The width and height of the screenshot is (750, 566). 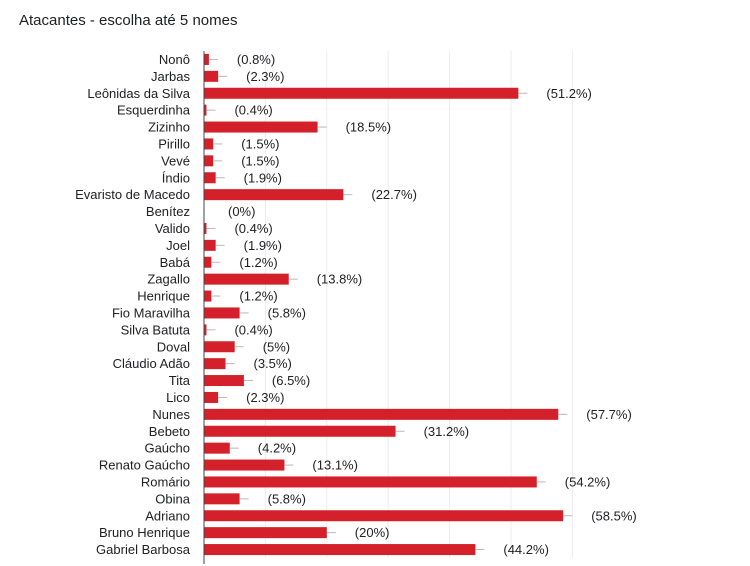 What do you see at coordinates (144, 532) in the screenshot?
I see `category-label: Bruno Henrique` at bounding box center [144, 532].